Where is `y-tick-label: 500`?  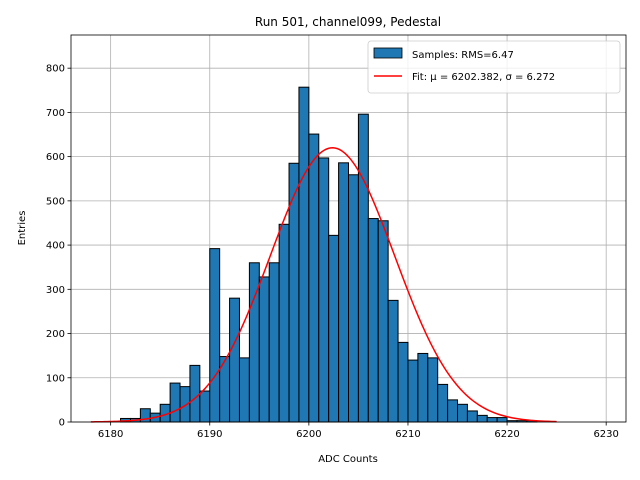
y-tick-label: 500 is located at coordinates (55, 201).